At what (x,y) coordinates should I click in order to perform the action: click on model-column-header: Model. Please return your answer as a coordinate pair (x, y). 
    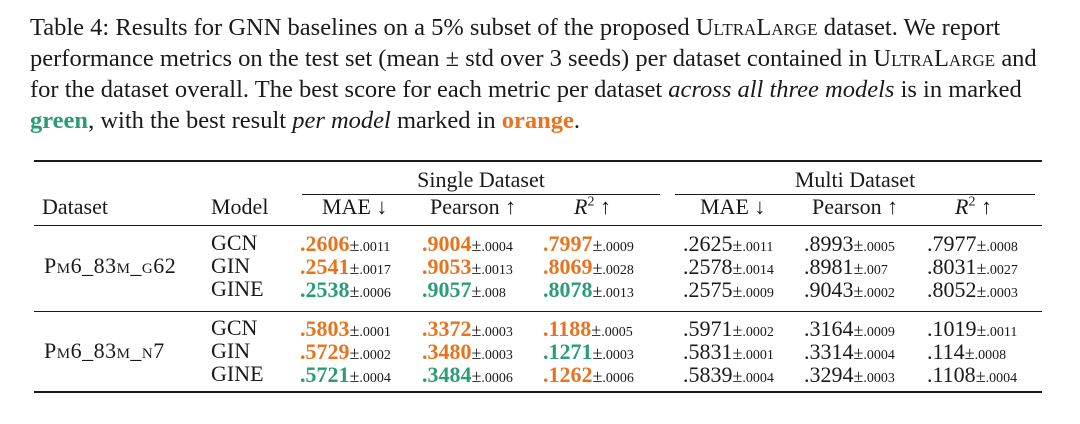
    Looking at the image, I should click on (240, 206).